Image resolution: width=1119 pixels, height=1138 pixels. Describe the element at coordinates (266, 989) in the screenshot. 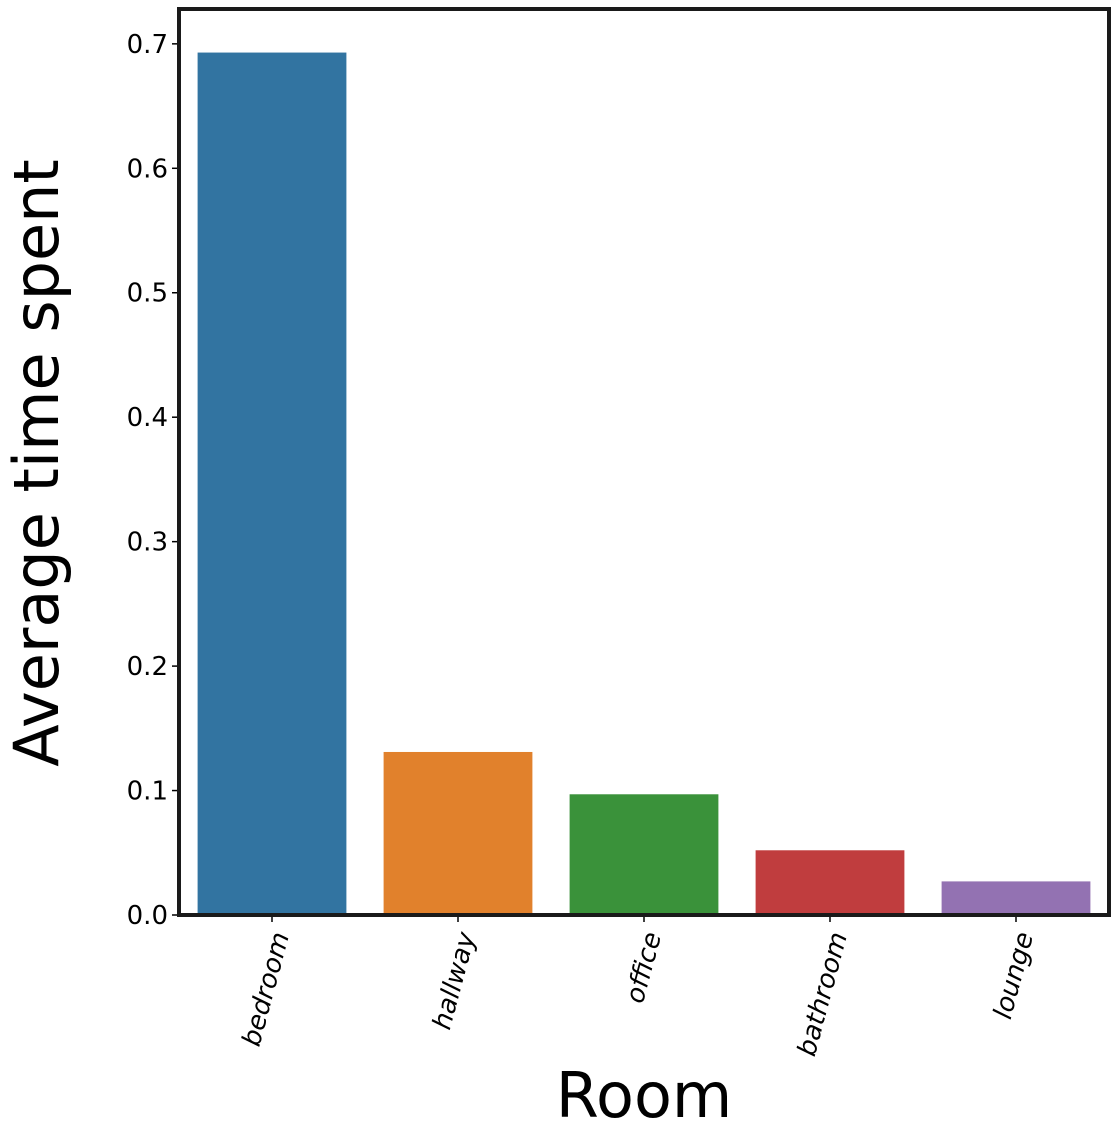

I see `x-tick-label: bedroom` at that location.